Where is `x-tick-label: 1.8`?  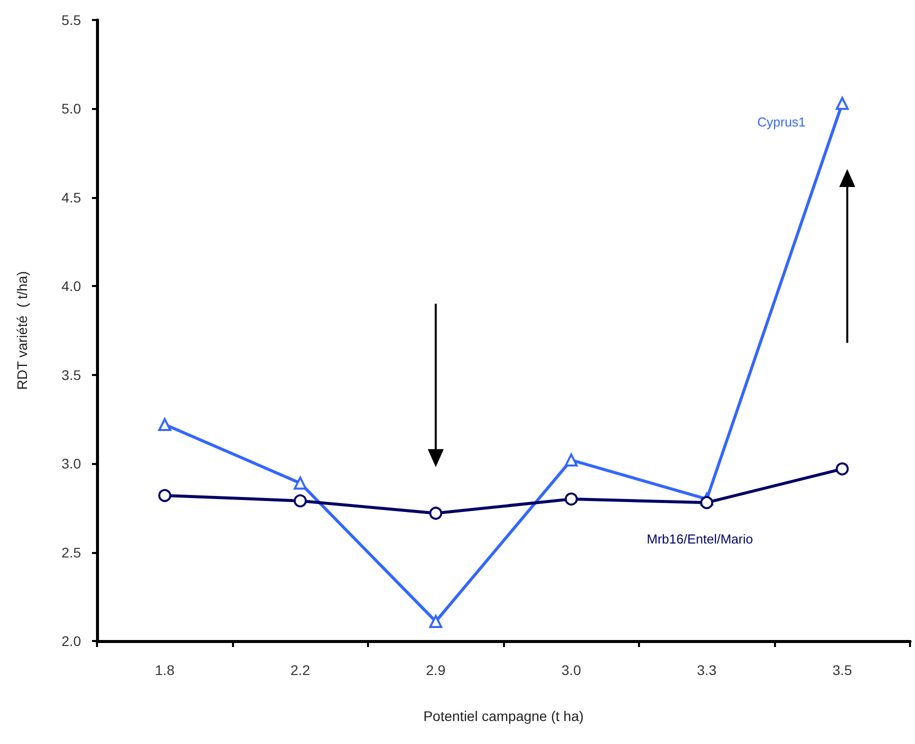
x-tick-label: 1.8 is located at coordinates (165, 670).